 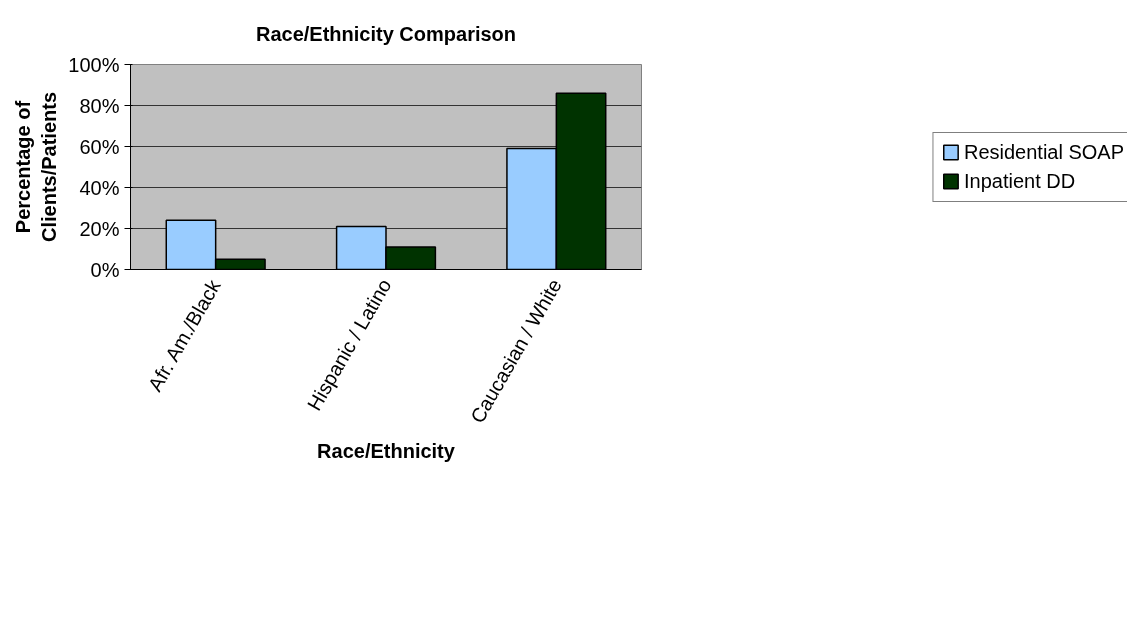 I want to click on y-tick-label: 60%, so click(x=99, y=146).